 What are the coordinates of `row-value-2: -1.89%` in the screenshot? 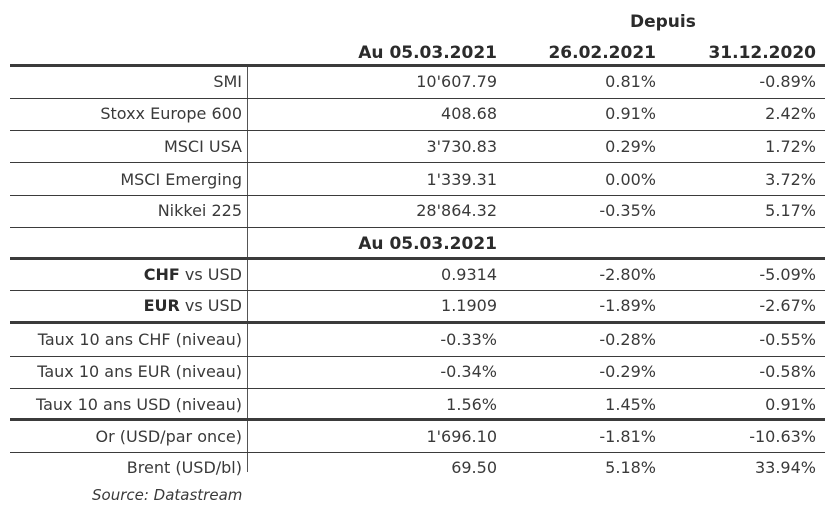 It's located at (627, 305).